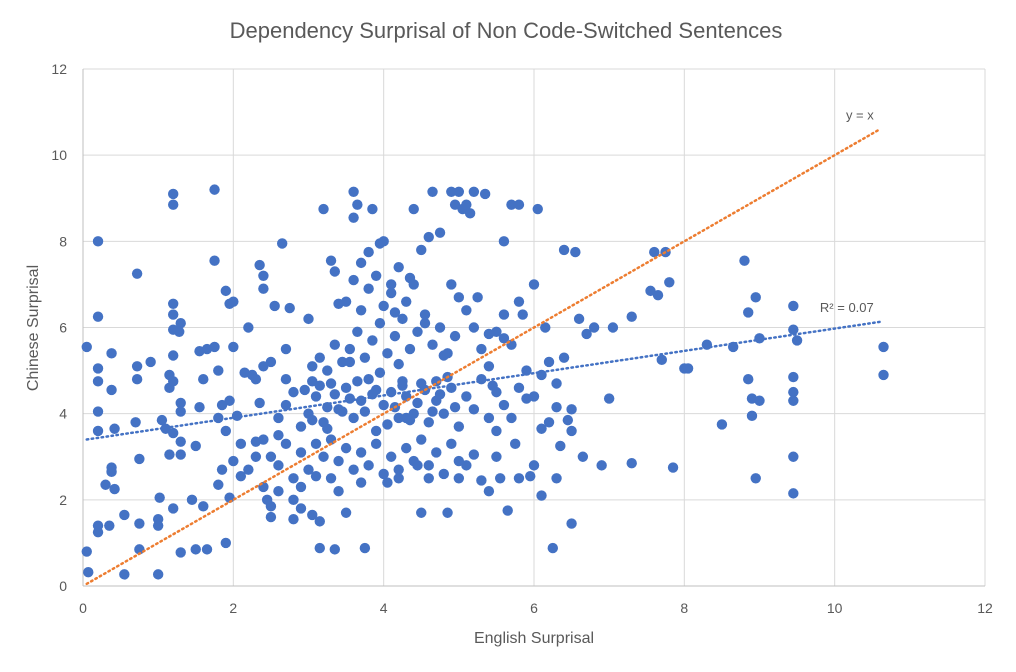 Image resolution: width=1016 pixels, height=672 pixels. Describe the element at coordinates (536, 608) in the screenshot. I see `x-axis-tick-labels: 0 2 4 6 8 10 12` at that location.